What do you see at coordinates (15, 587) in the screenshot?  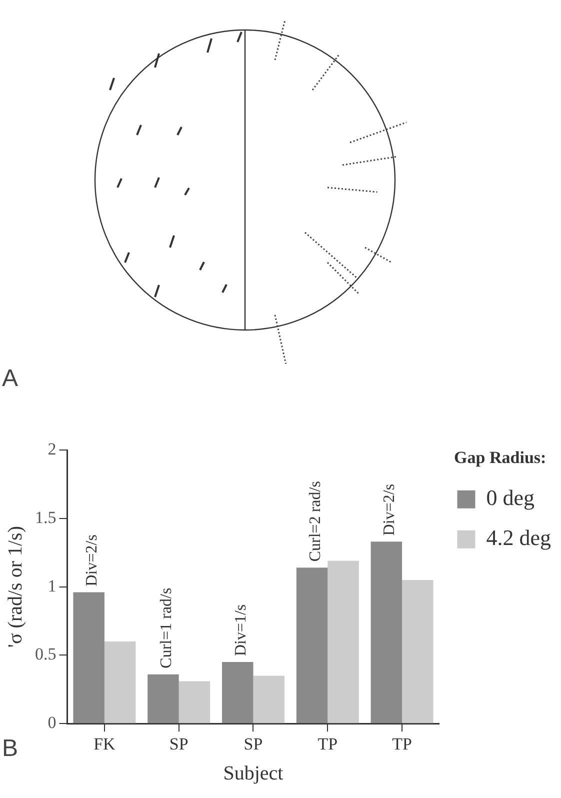 I see `y-axis-title: 'σ (rad/s or 1/s)` at bounding box center [15, 587].